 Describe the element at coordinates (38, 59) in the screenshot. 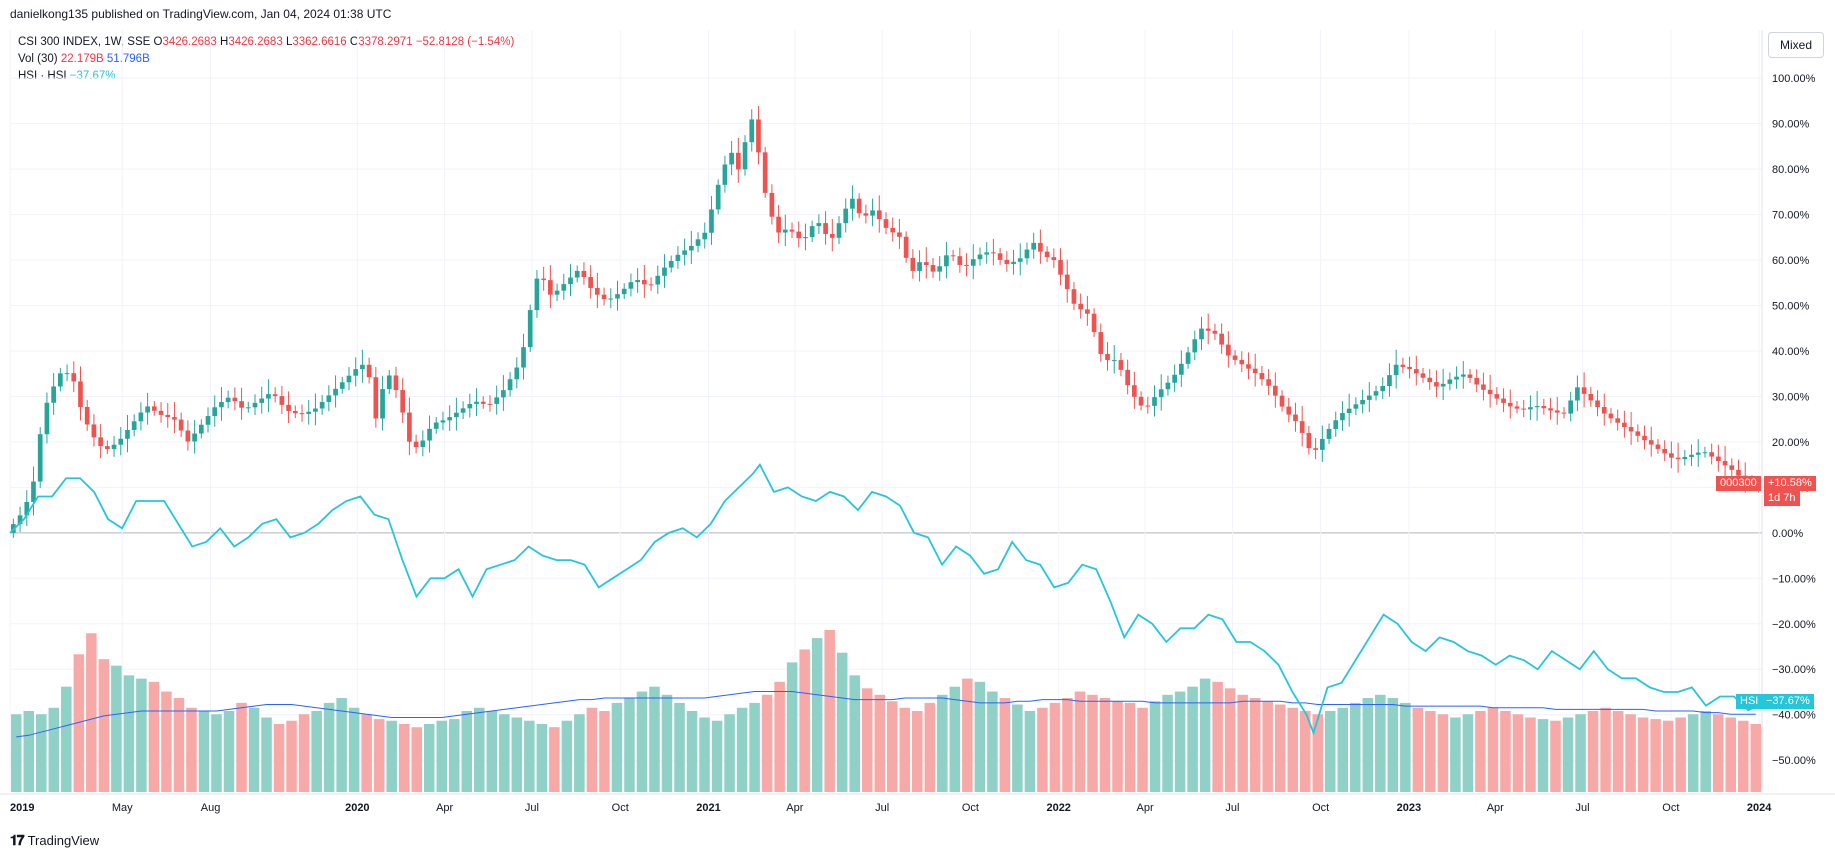

I see `volume-name: Vol (30)` at that location.